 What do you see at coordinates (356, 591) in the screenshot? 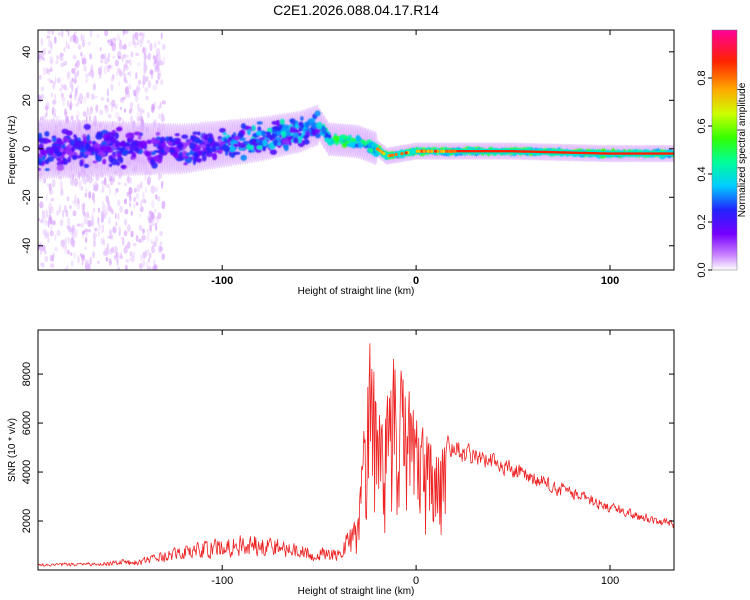
I see `snr-xlabel: Height of straight line (km)` at bounding box center [356, 591].